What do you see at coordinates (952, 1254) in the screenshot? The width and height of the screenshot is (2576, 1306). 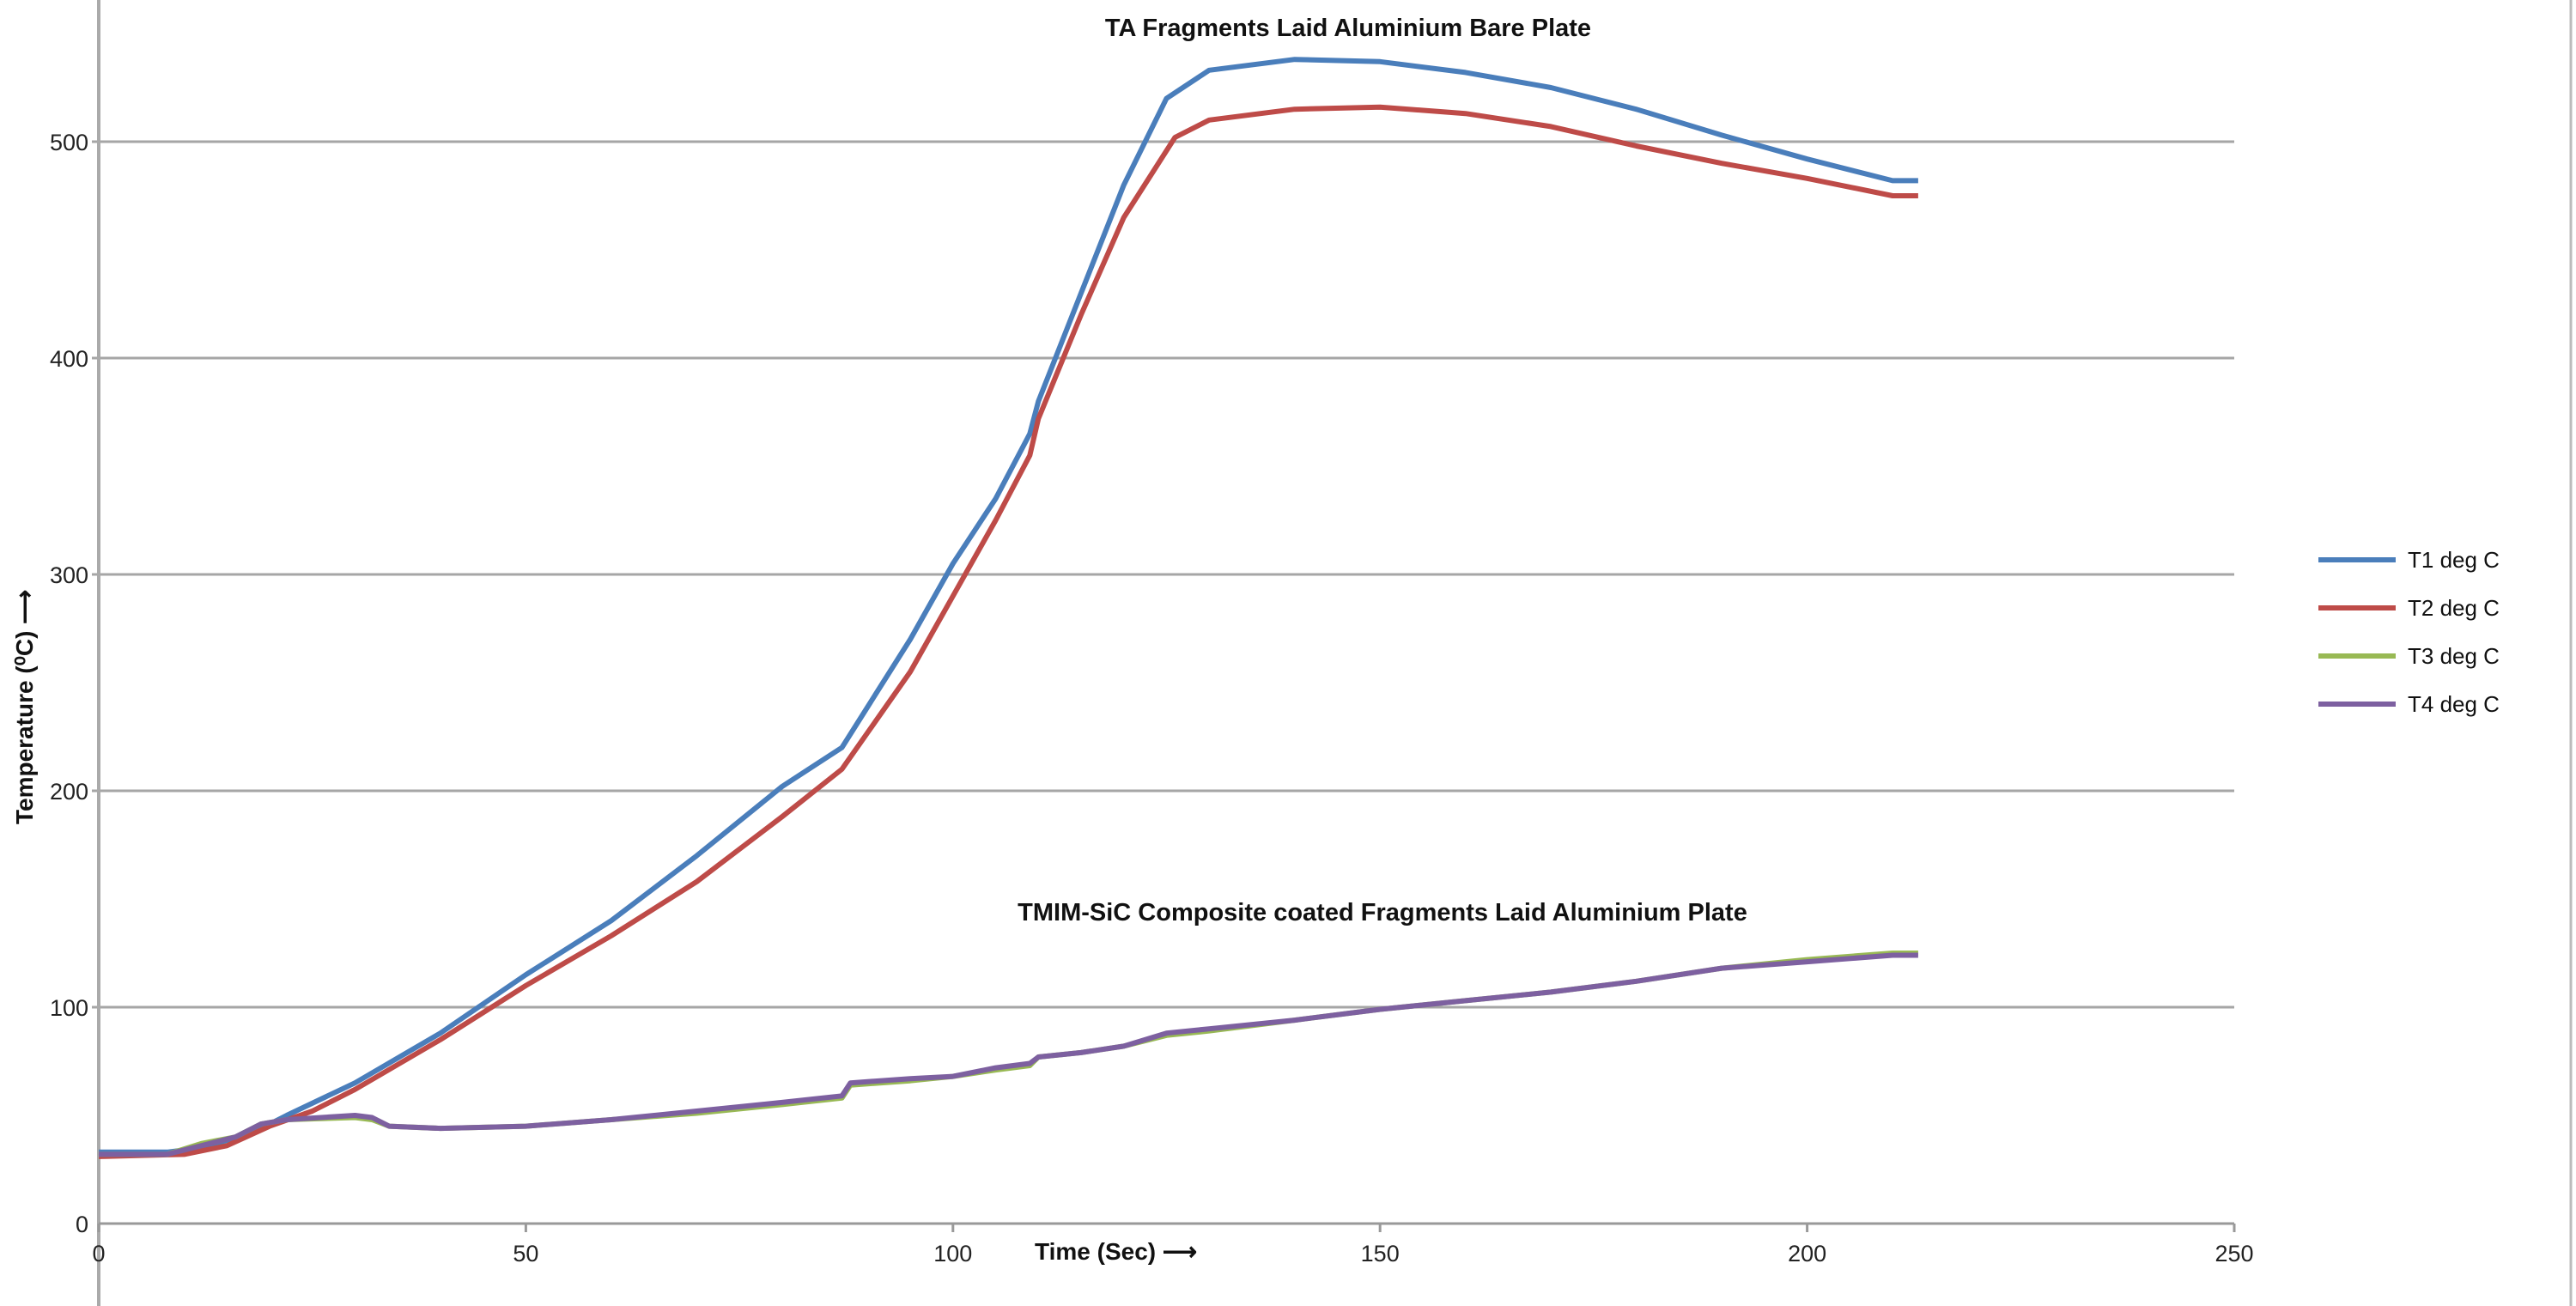 I see `x-tick-label: 100` at bounding box center [952, 1254].